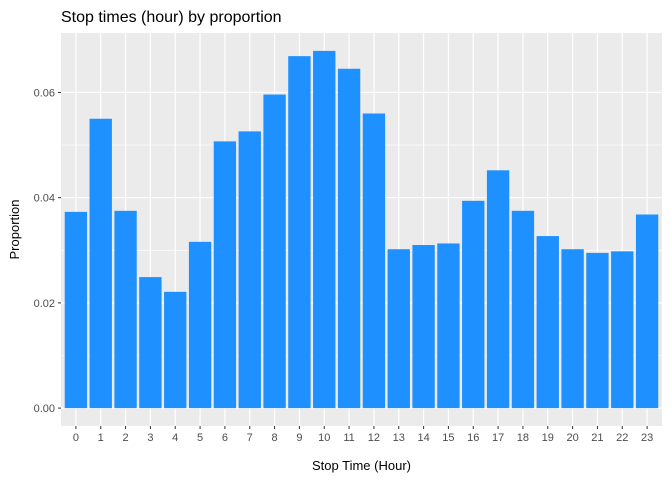 This screenshot has height=480, width=672. Describe the element at coordinates (523, 438) in the screenshot. I see `x-tick-label: 18` at that location.